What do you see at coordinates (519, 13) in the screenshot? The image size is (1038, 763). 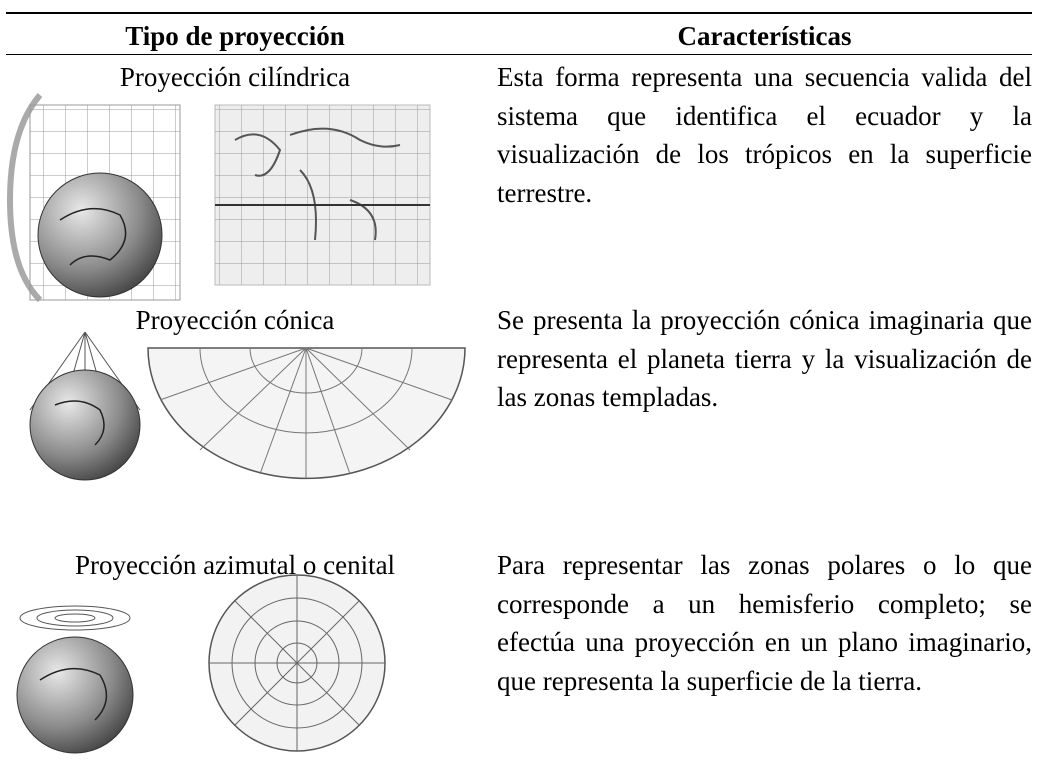 I see `top-rule` at bounding box center [519, 13].